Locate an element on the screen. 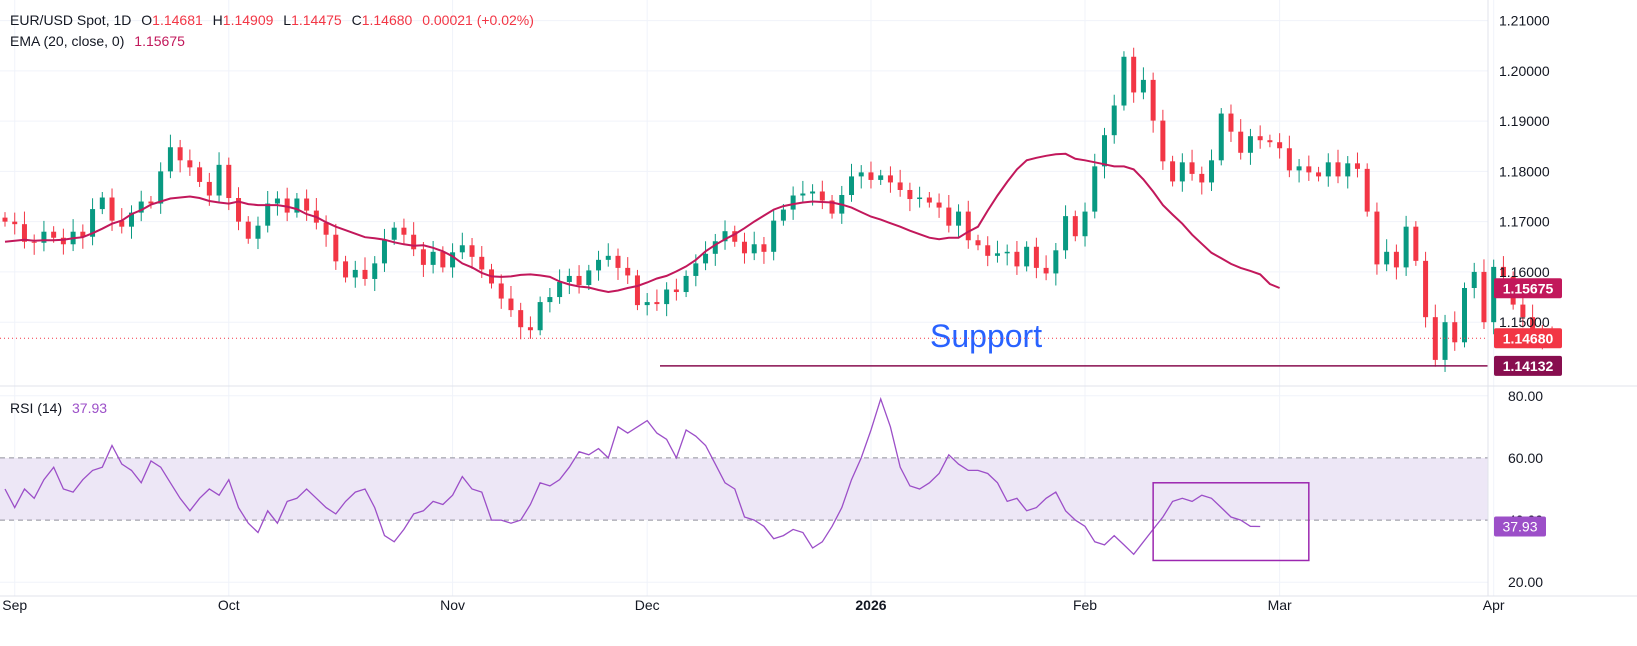 The width and height of the screenshot is (1637, 646). price-tick-label: 1.16000 is located at coordinates (1524, 272).